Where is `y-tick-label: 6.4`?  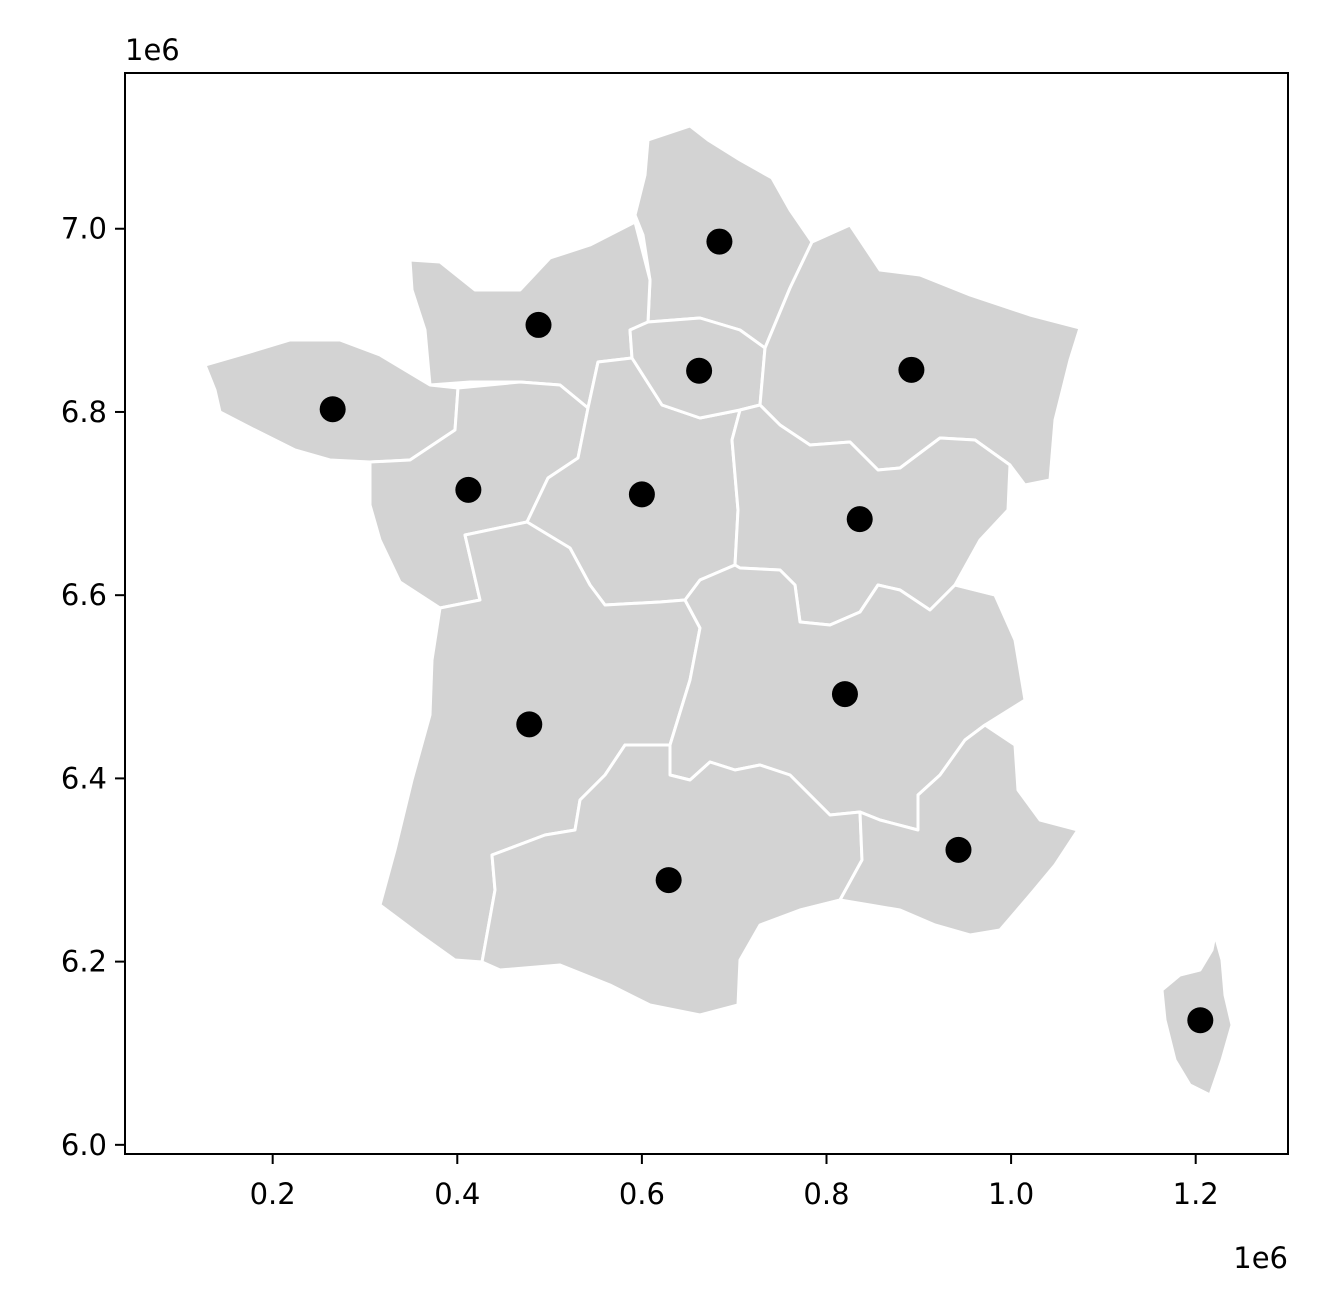 y-tick-label: 6.4 is located at coordinates (84, 778).